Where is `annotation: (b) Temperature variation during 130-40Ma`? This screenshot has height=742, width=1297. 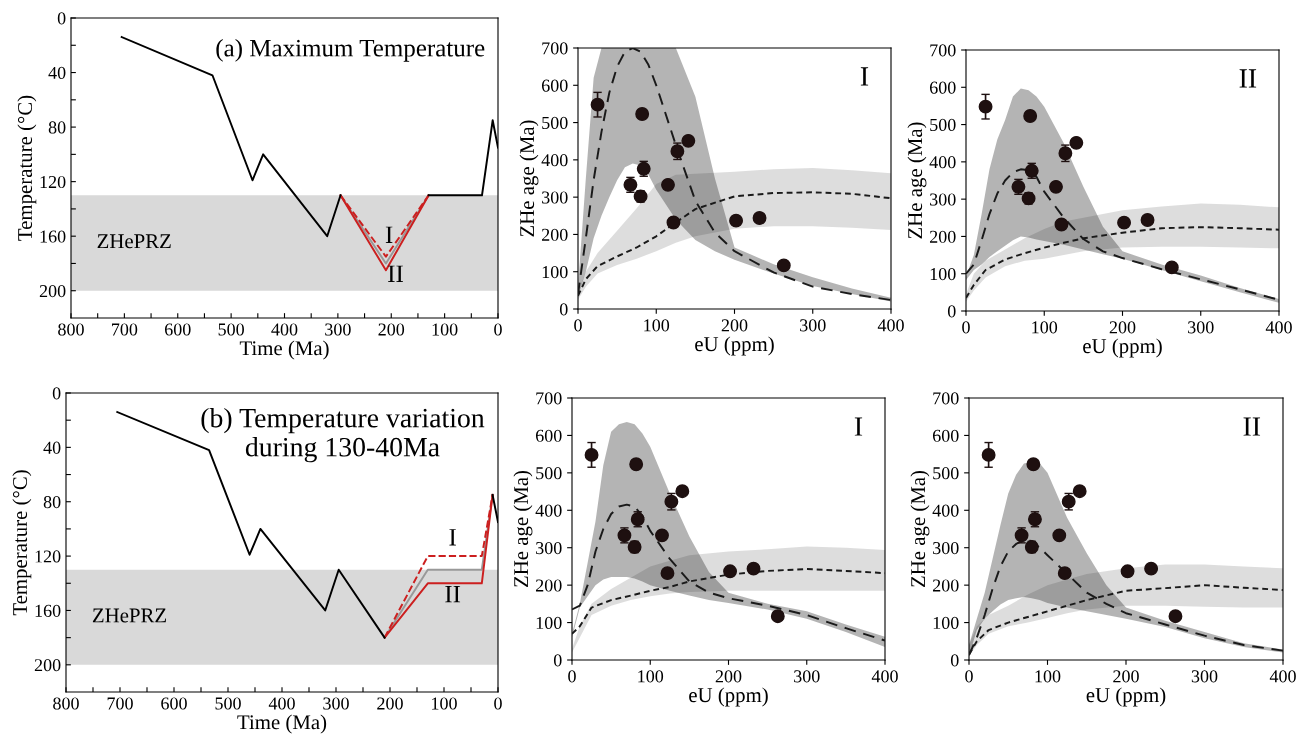 annotation: (b) Temperature variation during 130-40Ma is located at coordinates (343, 435).